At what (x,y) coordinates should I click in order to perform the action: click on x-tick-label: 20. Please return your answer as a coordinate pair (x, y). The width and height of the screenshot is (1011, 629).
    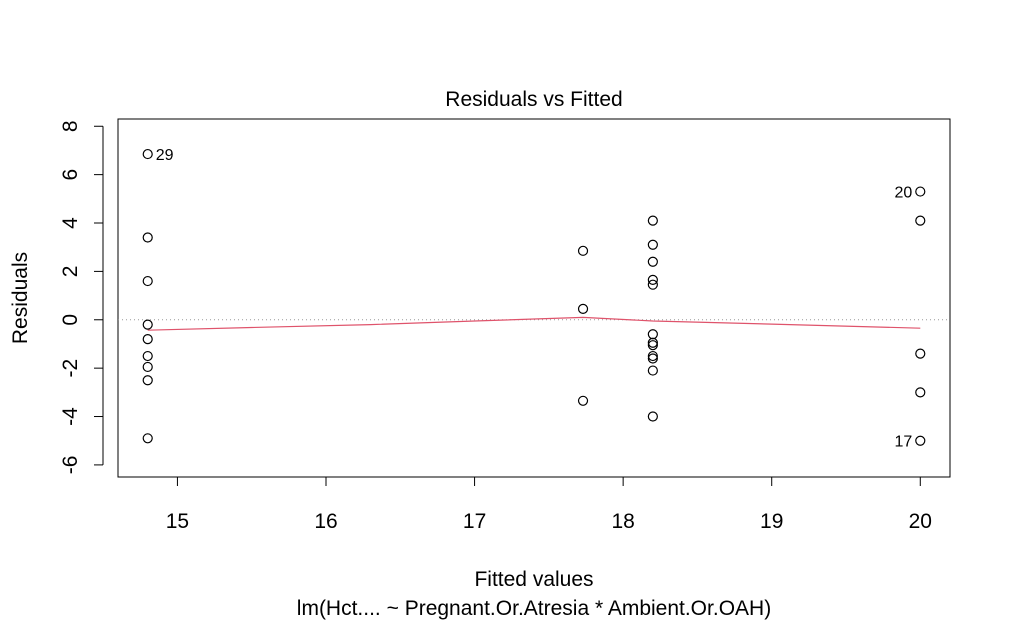
    Looking at the image, I should click on (920, 521).